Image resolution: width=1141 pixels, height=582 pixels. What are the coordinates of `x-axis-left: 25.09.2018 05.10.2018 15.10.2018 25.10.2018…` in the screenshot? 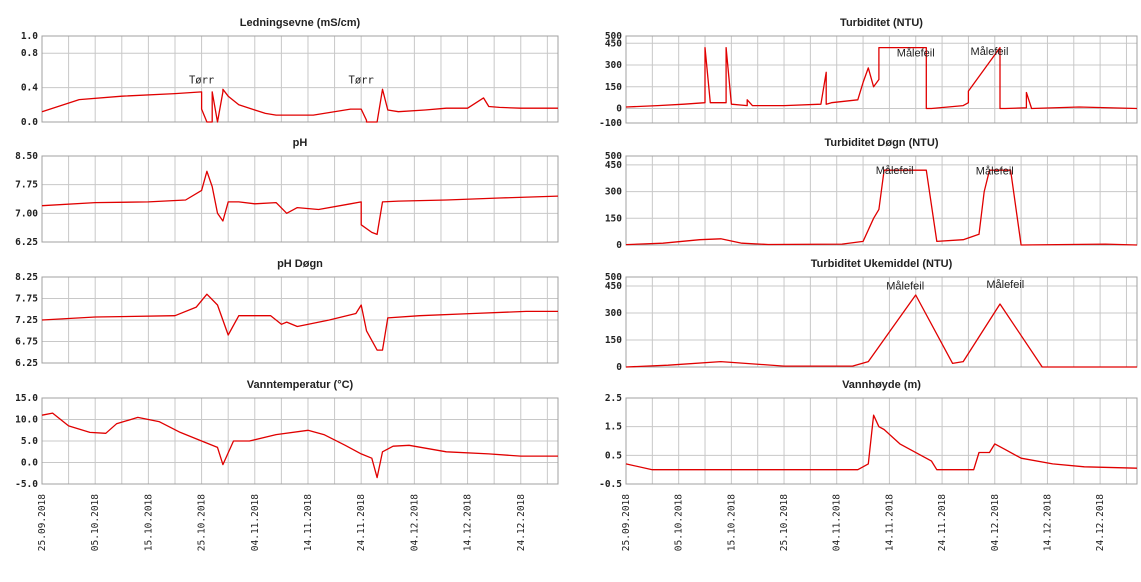 It's located at (282, 522).